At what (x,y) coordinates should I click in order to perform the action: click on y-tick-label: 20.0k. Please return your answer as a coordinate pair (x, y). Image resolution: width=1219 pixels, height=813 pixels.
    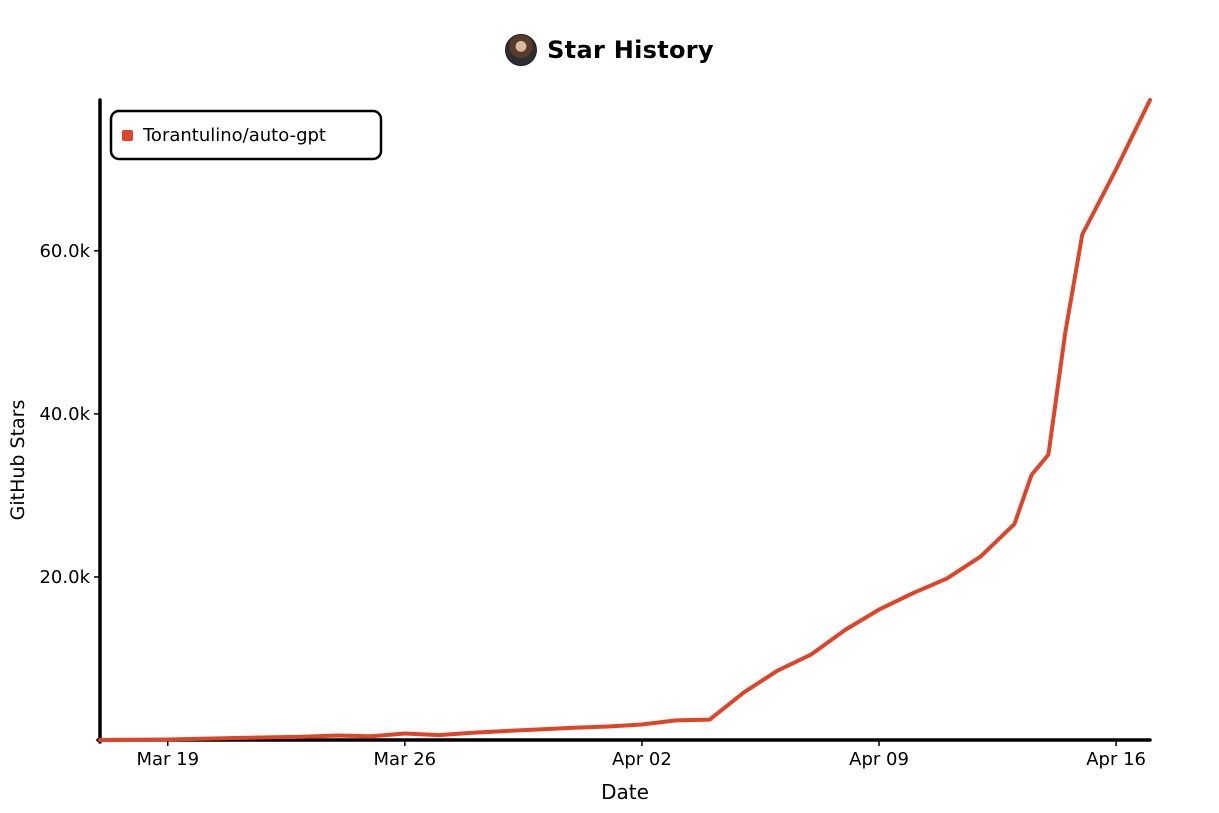
    Looking at the image, I should click on (64, 577).